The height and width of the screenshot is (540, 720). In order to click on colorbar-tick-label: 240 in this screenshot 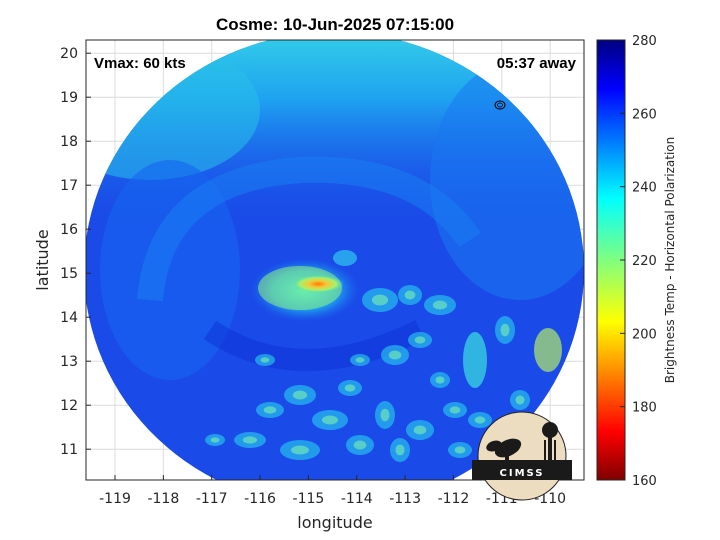, I will do `click(644, 188)`.